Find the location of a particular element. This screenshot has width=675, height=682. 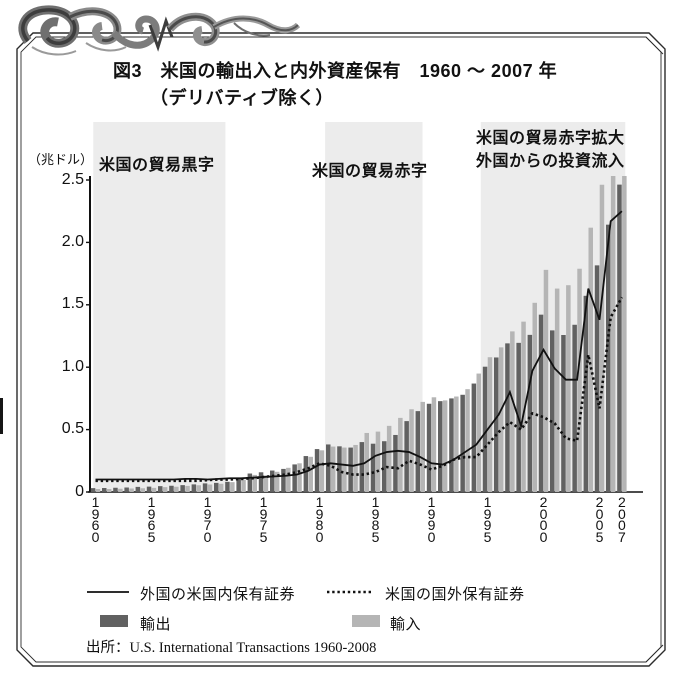

legend-solid-line-sample is located at coordinates (108, 592).